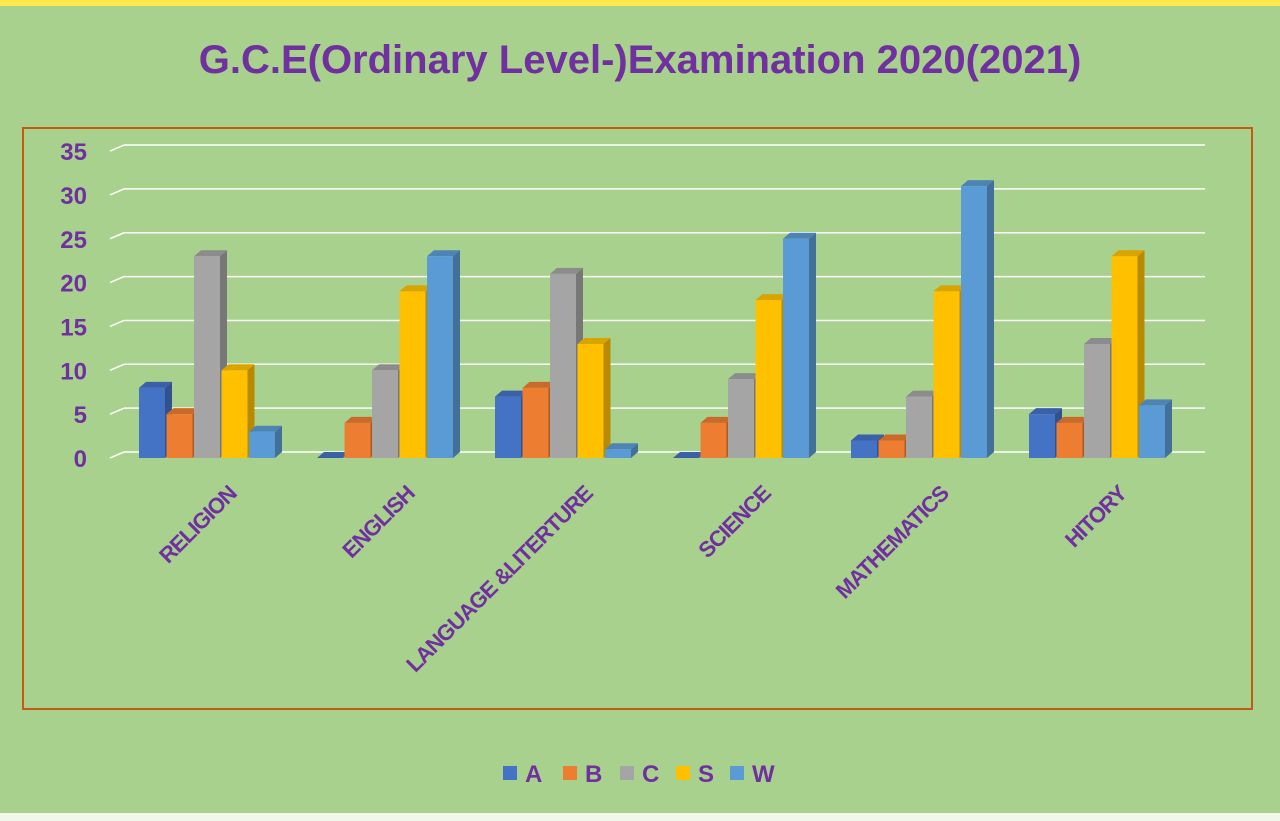 Image resolution: width=1280 pixels, height=821 pixels. I want to click on category-label: LANGUAGE &LITERTURE, so click(499, 579).